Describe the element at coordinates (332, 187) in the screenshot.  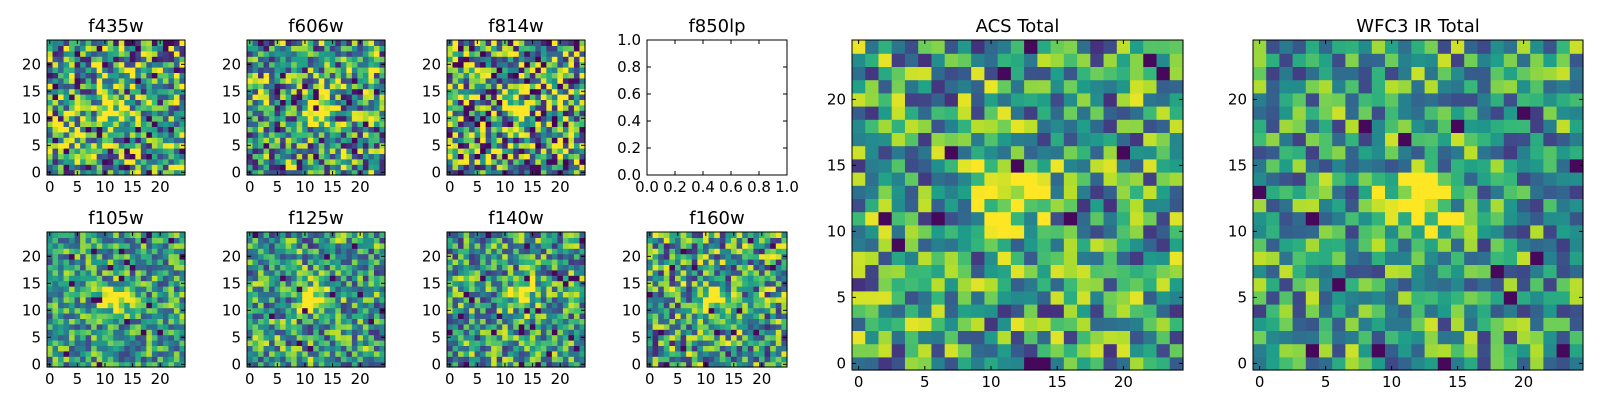
I see `x-tick-label: 15` at that location.